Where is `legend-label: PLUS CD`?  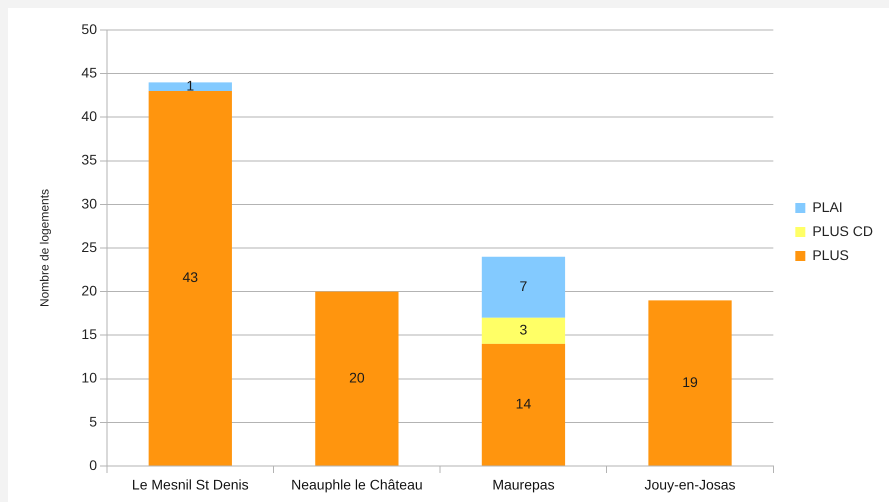 legend-label: PLUS CD is located at coordinates (843, 230).